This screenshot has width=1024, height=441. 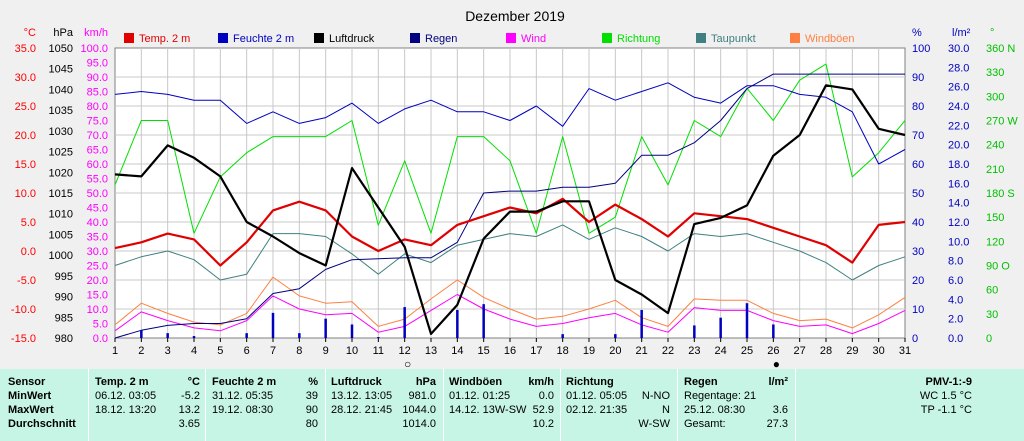 What do you see at coordinates (407, 363) in the screenshot?
I see `moon-marker: ○` at bounding box center [407, 363].